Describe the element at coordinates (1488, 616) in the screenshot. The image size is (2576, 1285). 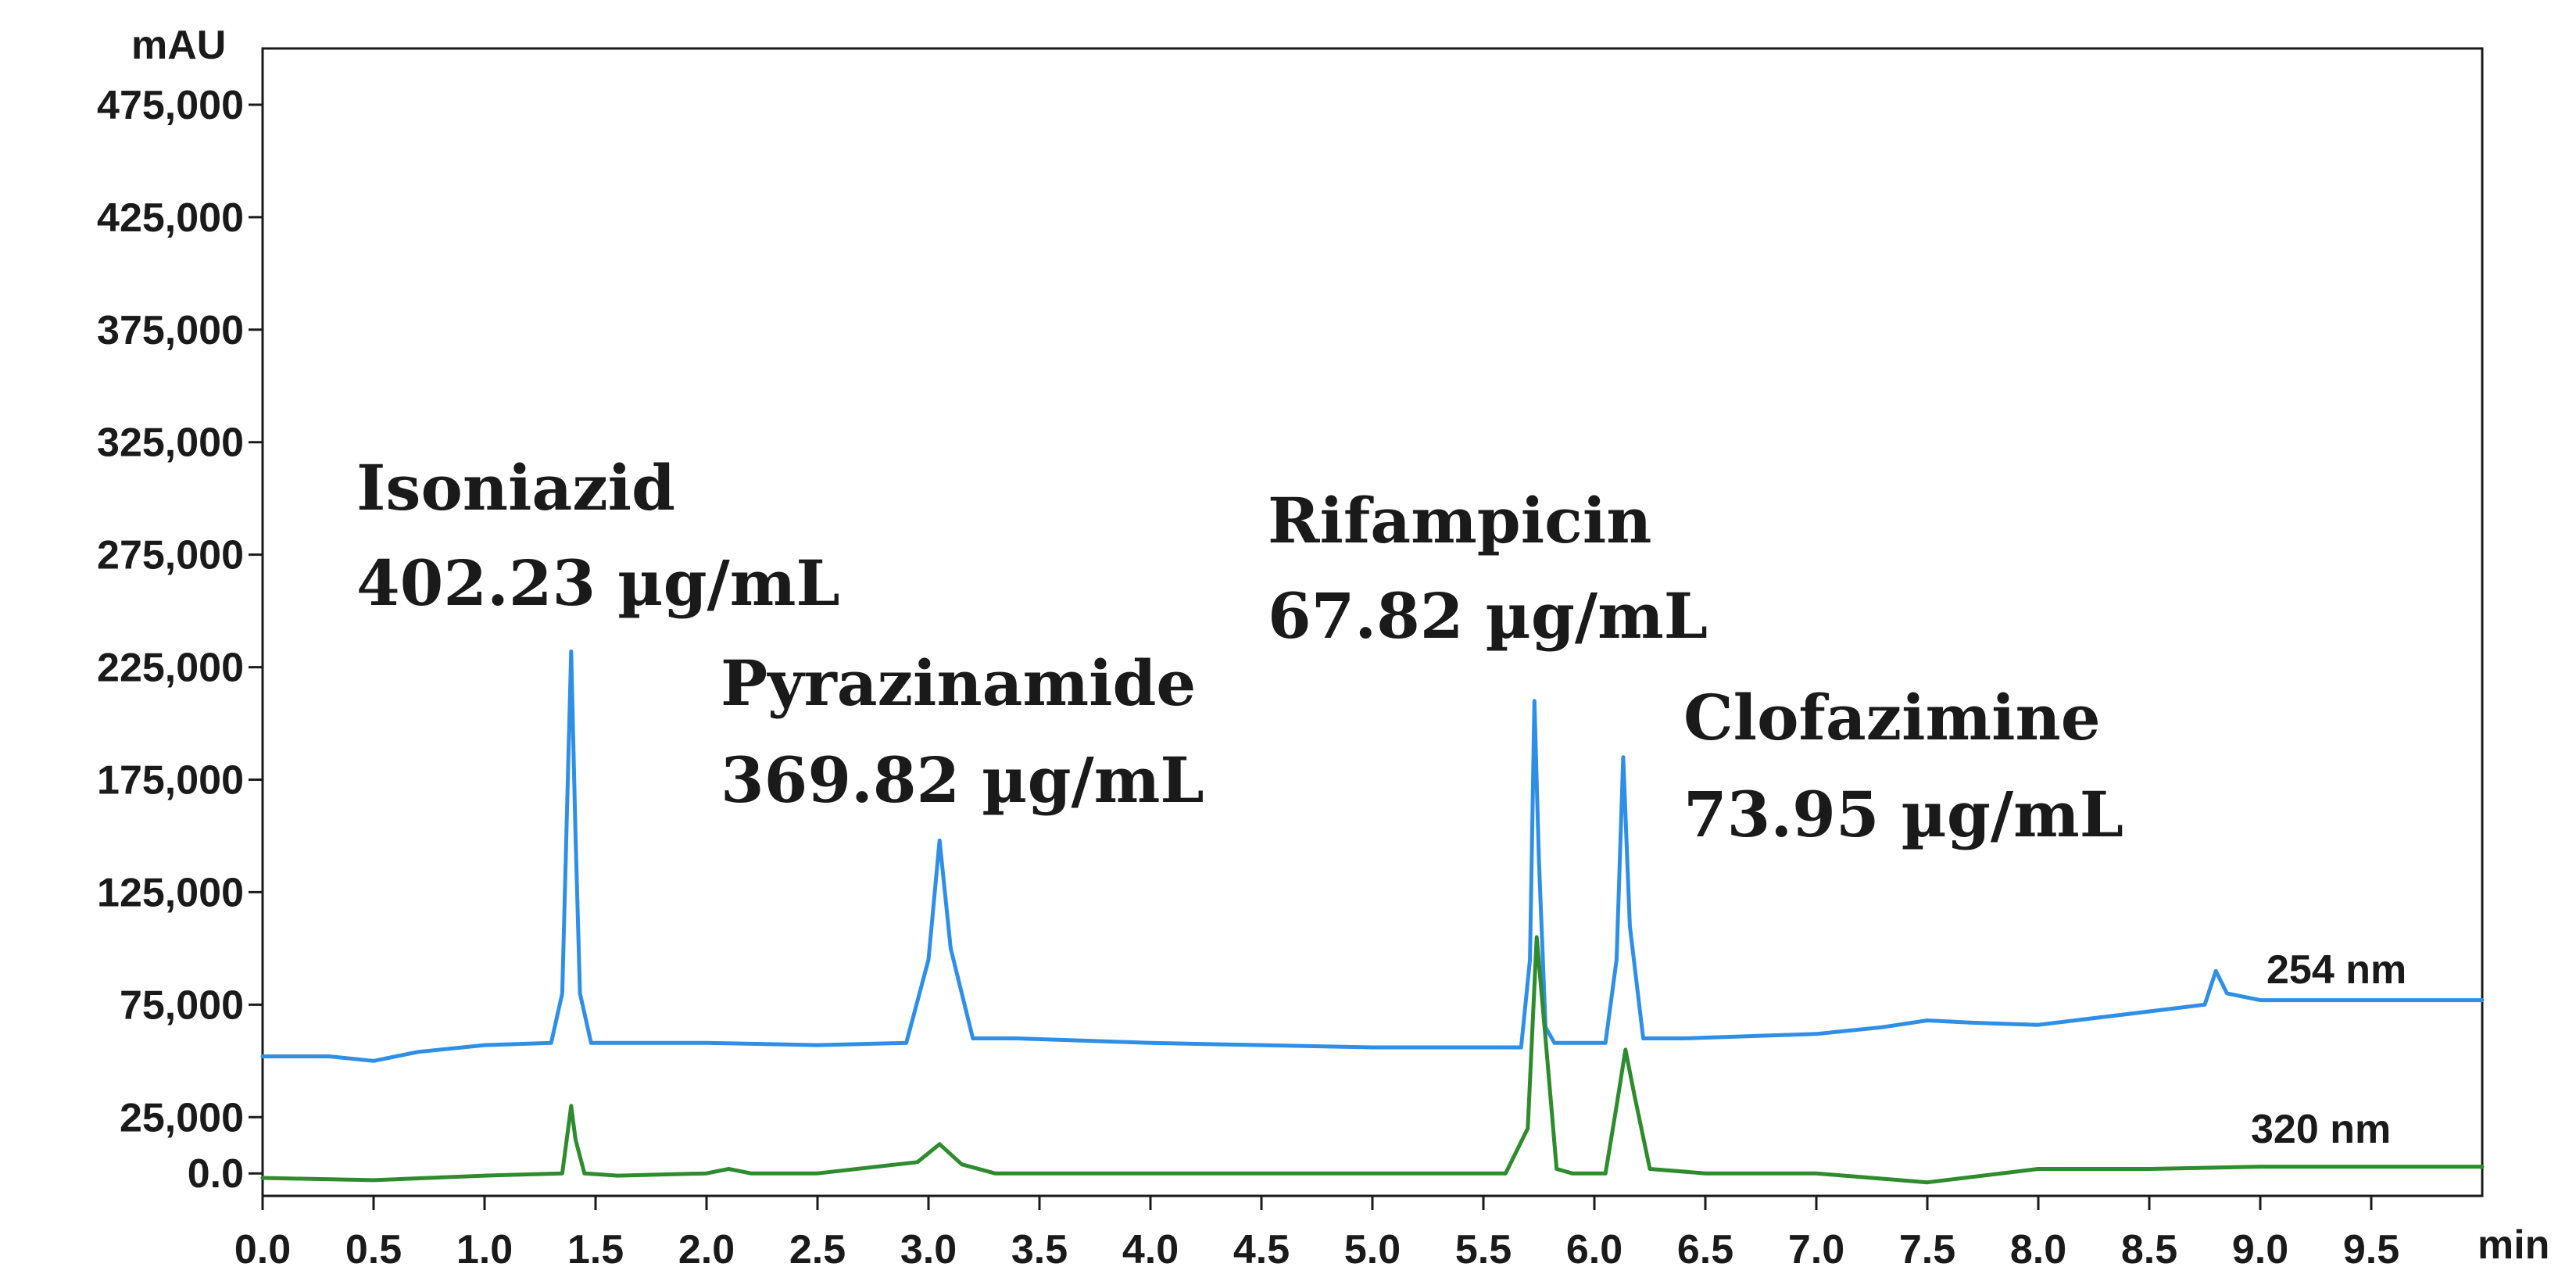
I see `annotation-rifampicin-concentration: 67.82 µg/mL` at that location.